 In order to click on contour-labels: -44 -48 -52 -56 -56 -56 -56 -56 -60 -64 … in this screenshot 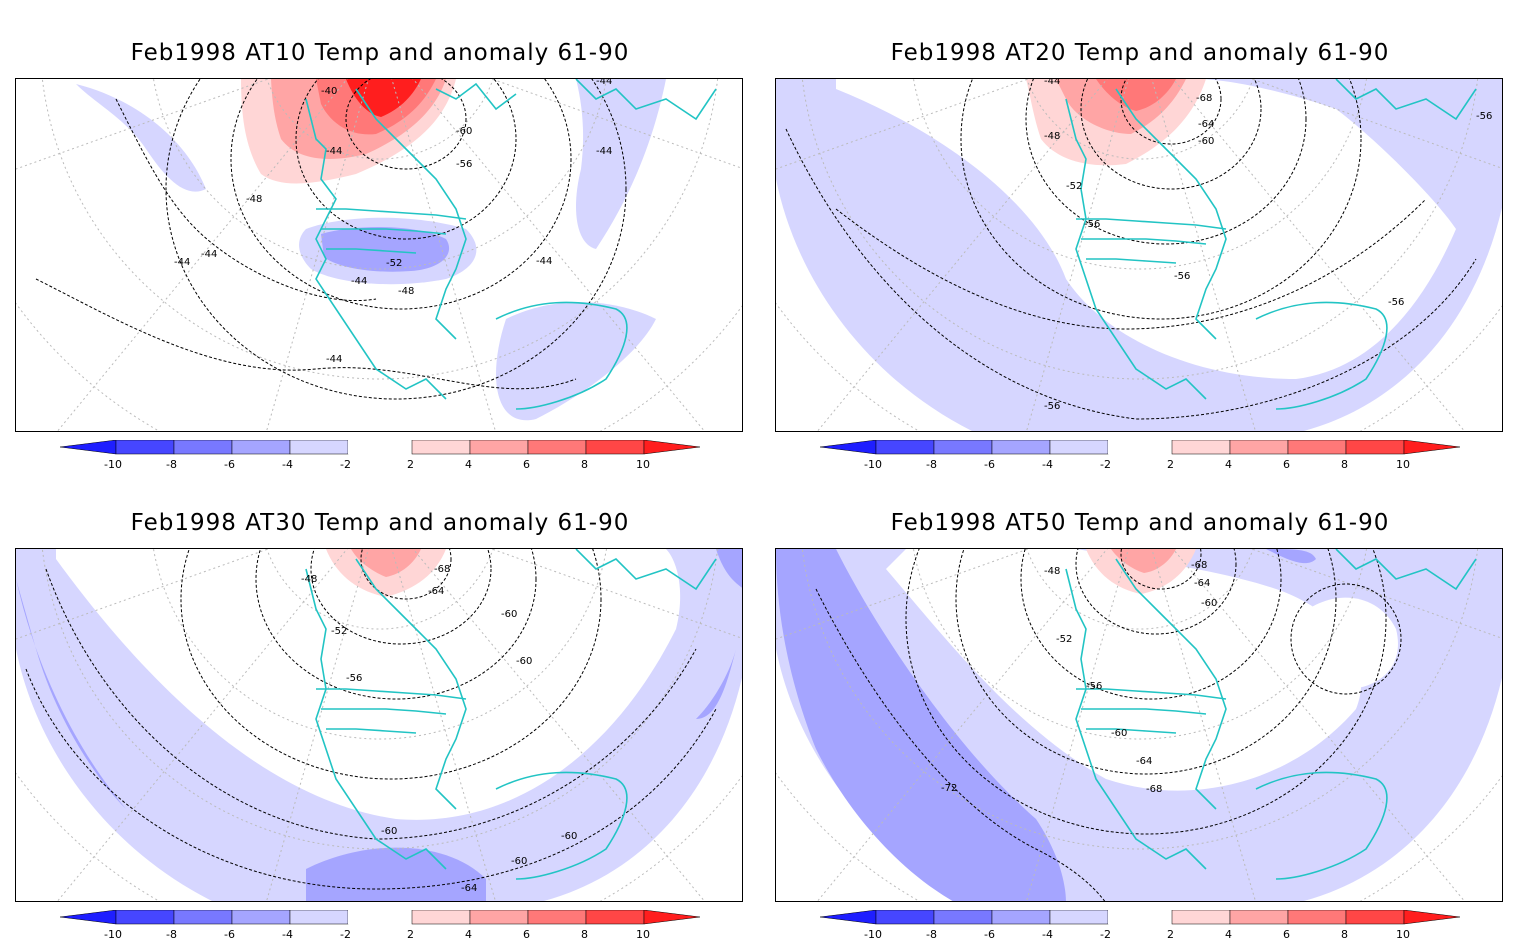, I will do `click(1268, 245)`.